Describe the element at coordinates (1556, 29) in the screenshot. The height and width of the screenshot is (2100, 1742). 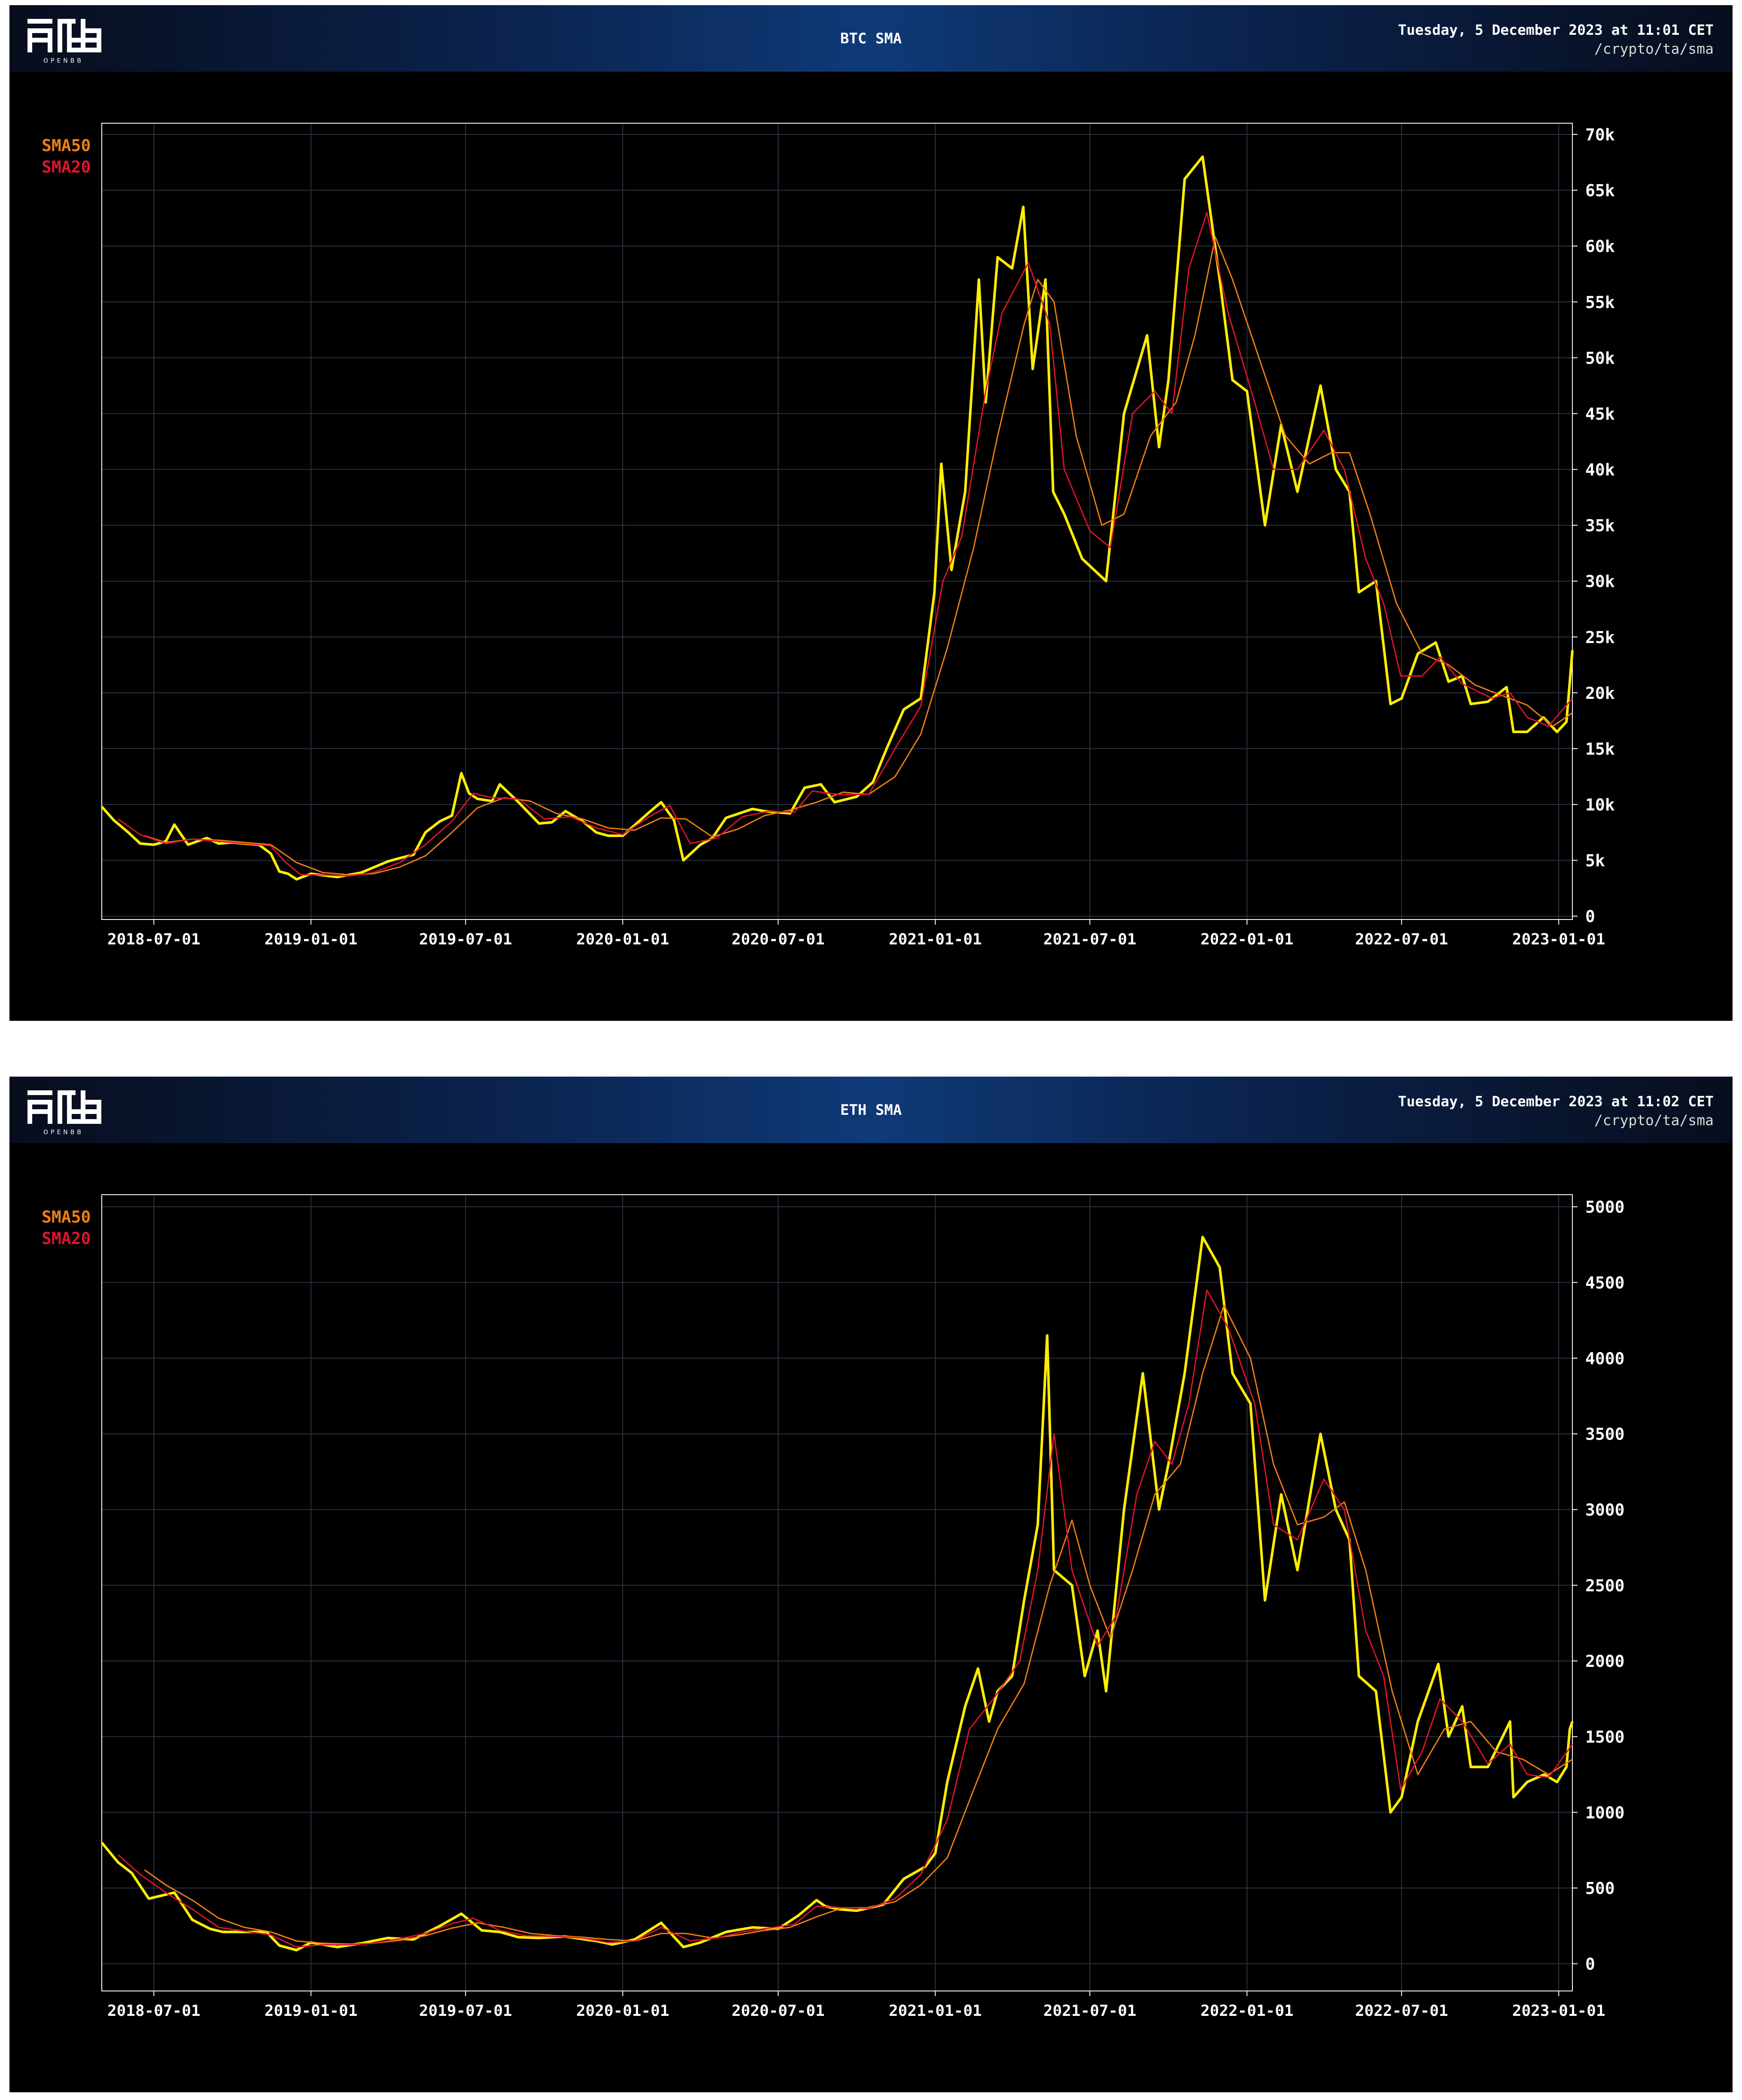
I see `timestamp: Tuesday, 5 December 2023 at 11:01 CET` at that location.